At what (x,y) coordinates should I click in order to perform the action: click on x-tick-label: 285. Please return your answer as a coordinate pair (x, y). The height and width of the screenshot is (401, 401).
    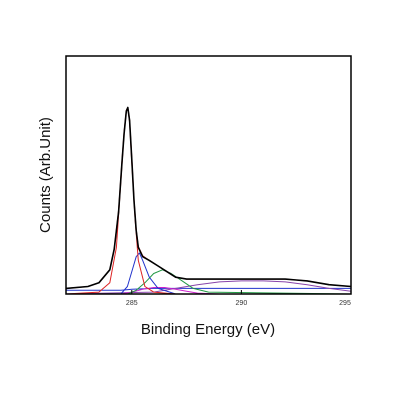
    Looking at the image, I should click on (132, 303).